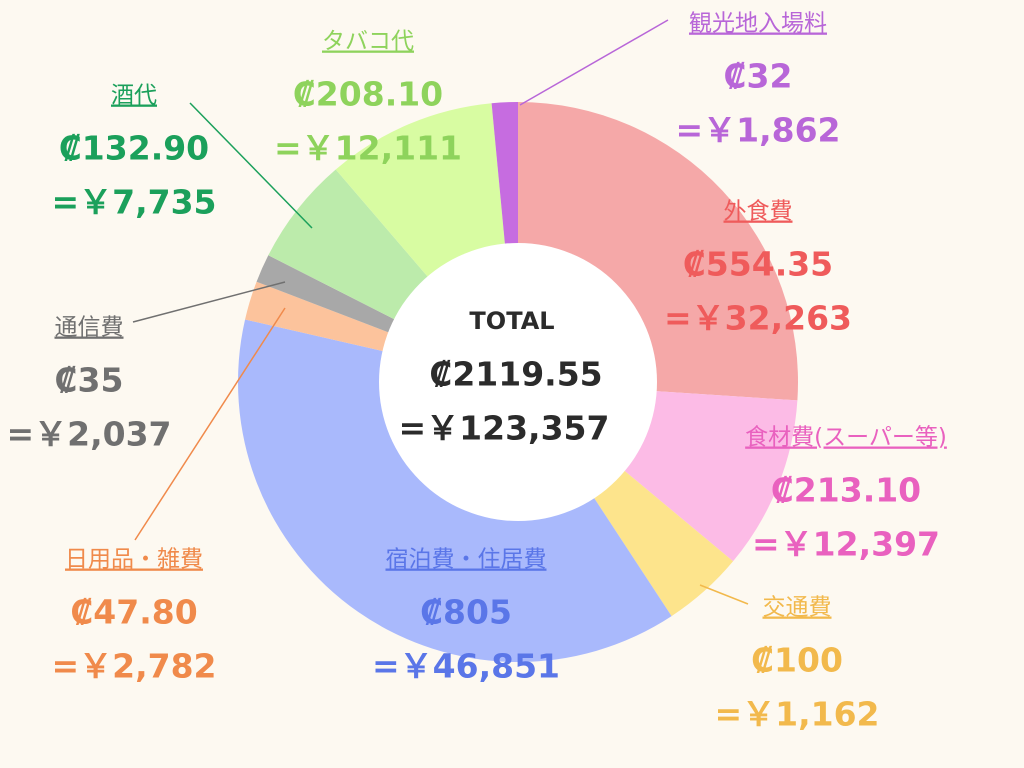  What do you see at coordinates (758, 212) in the screenshot?
I see `category-label: 外食費` at bounding box center [758, 212].